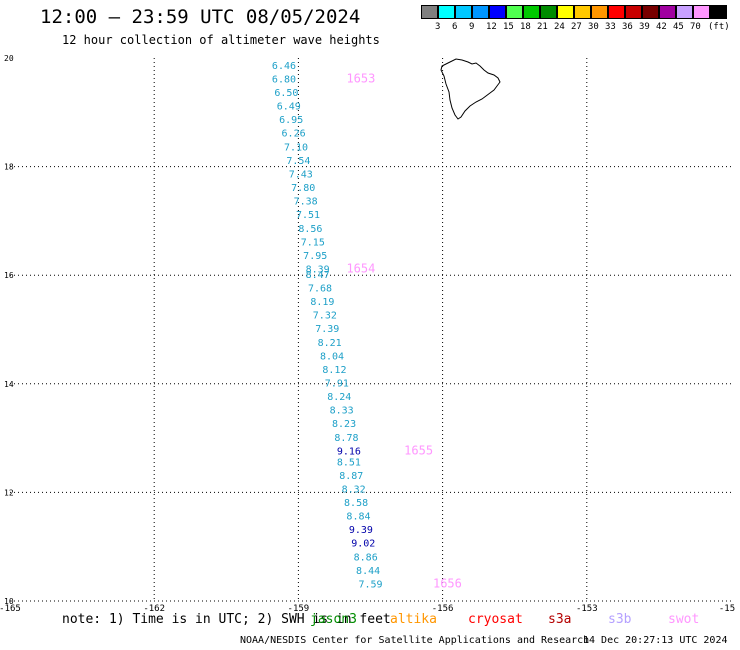  Describe the element at coordinates (472, 27) in the screenshot. I see `legend-label: 9` at that location.